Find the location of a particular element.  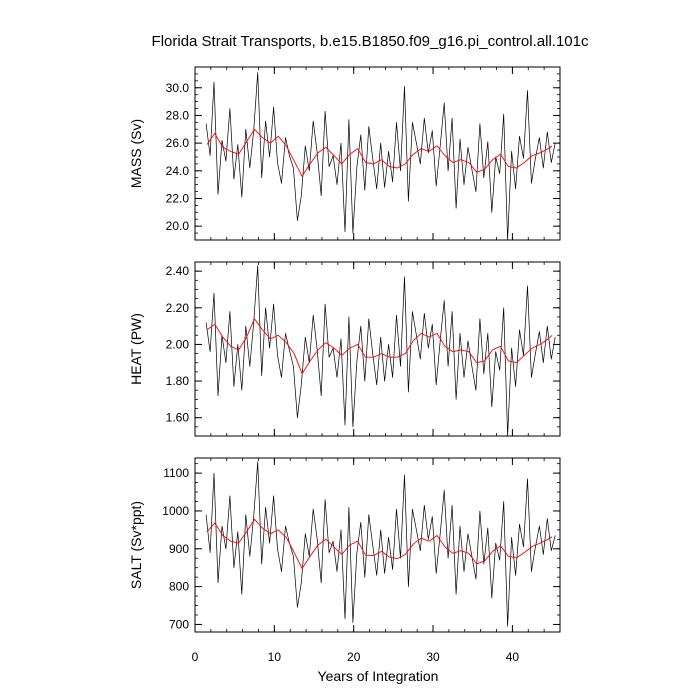

salt-y-tick-label: 1100 is located at coordinates (176, 473).